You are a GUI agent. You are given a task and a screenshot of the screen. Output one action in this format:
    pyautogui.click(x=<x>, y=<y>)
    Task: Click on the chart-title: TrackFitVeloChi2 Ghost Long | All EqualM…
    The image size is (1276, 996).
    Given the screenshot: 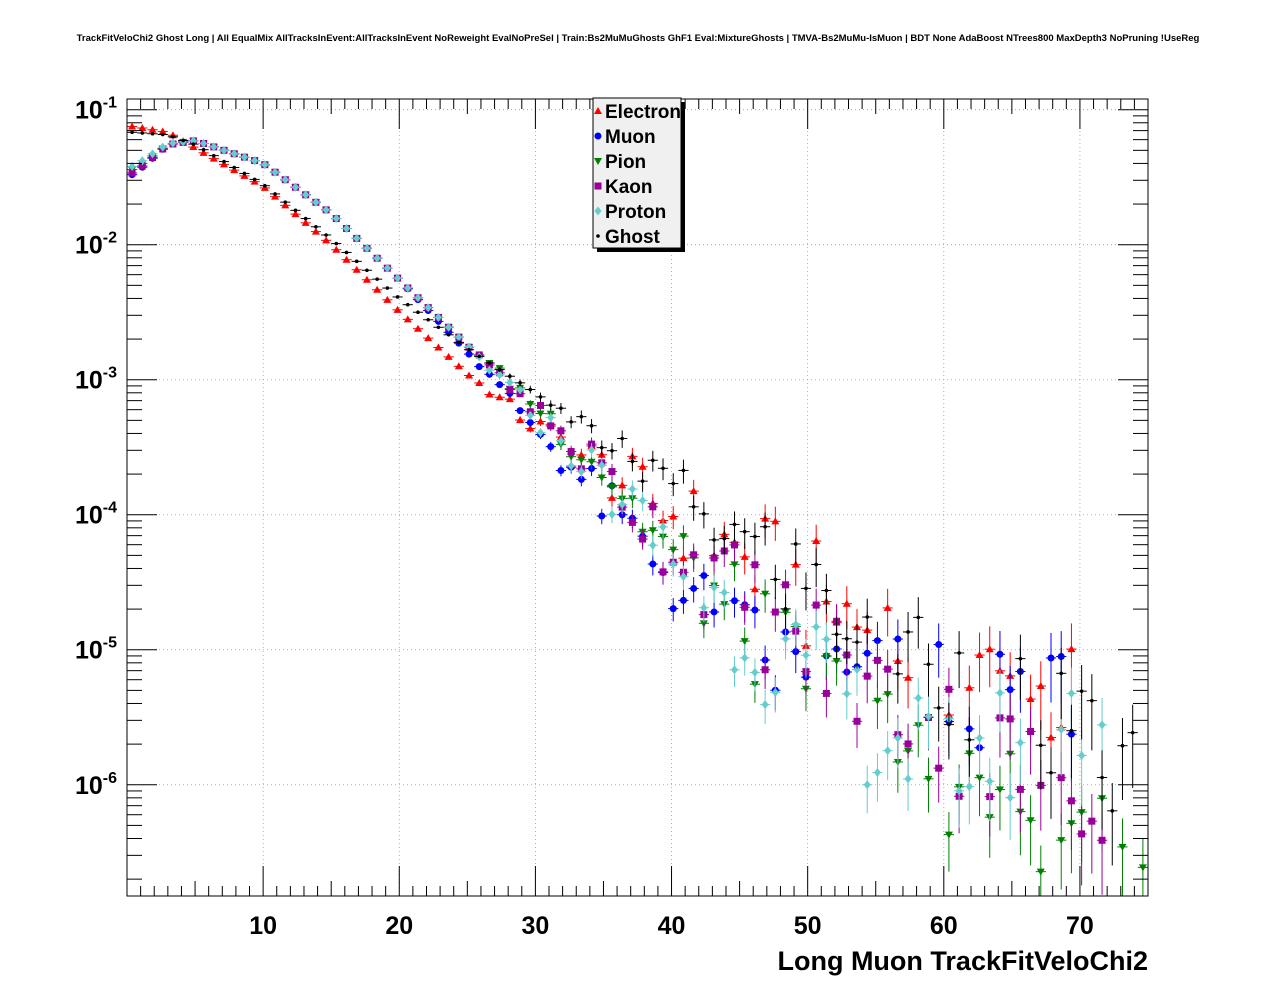 What is the action you would take?
    pyautogui.click(x=638, y=38)
    